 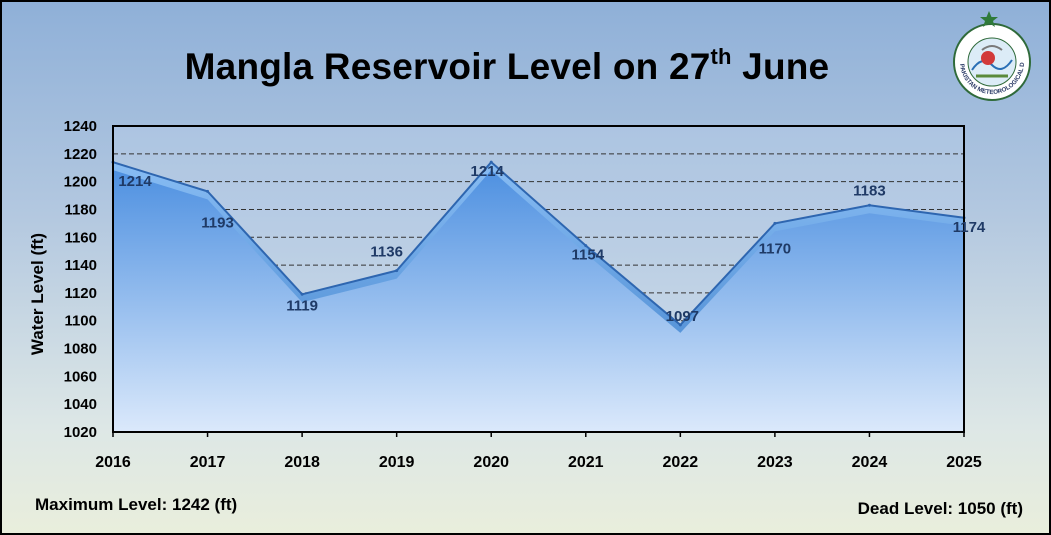 What do you see at coordinates (969, 227) in the screenshot?
I see `data-label-2025: 1174` at bounding box center [969, 227].